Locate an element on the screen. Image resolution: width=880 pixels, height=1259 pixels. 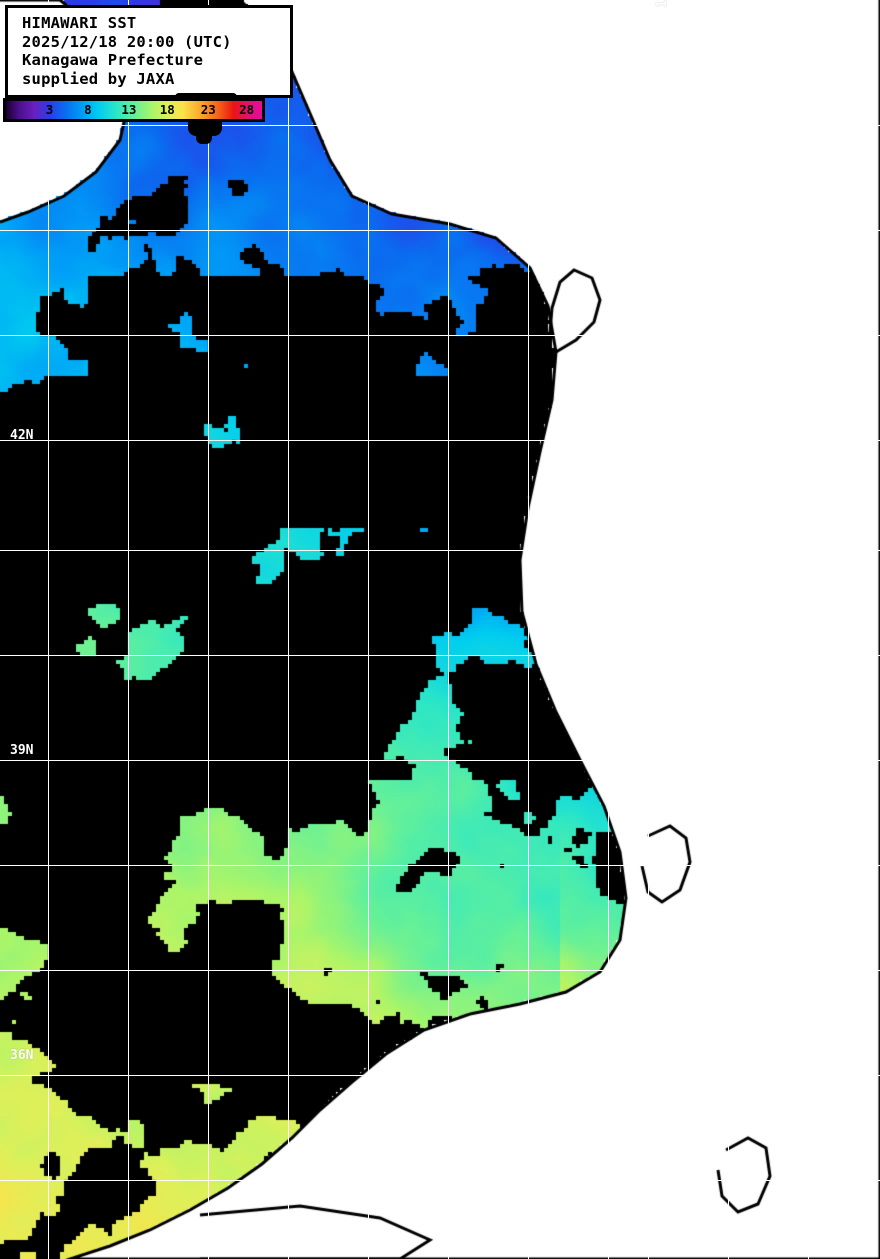
colorbar-tick-18: 18 is located at coordinates (167, 109).